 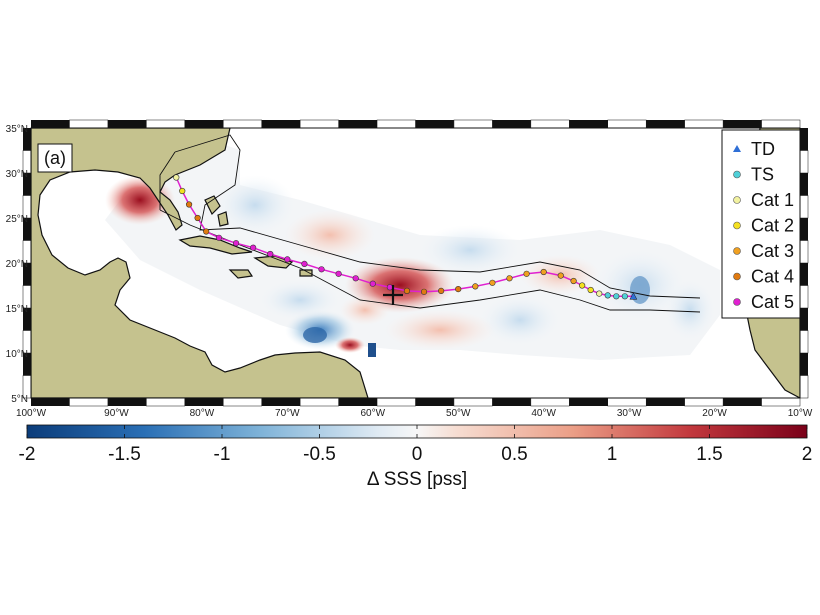 What do you see at coordinates (31, 413) in the screenshot?
I see `lon-label: 100°W` at bounding box center [31, 413].